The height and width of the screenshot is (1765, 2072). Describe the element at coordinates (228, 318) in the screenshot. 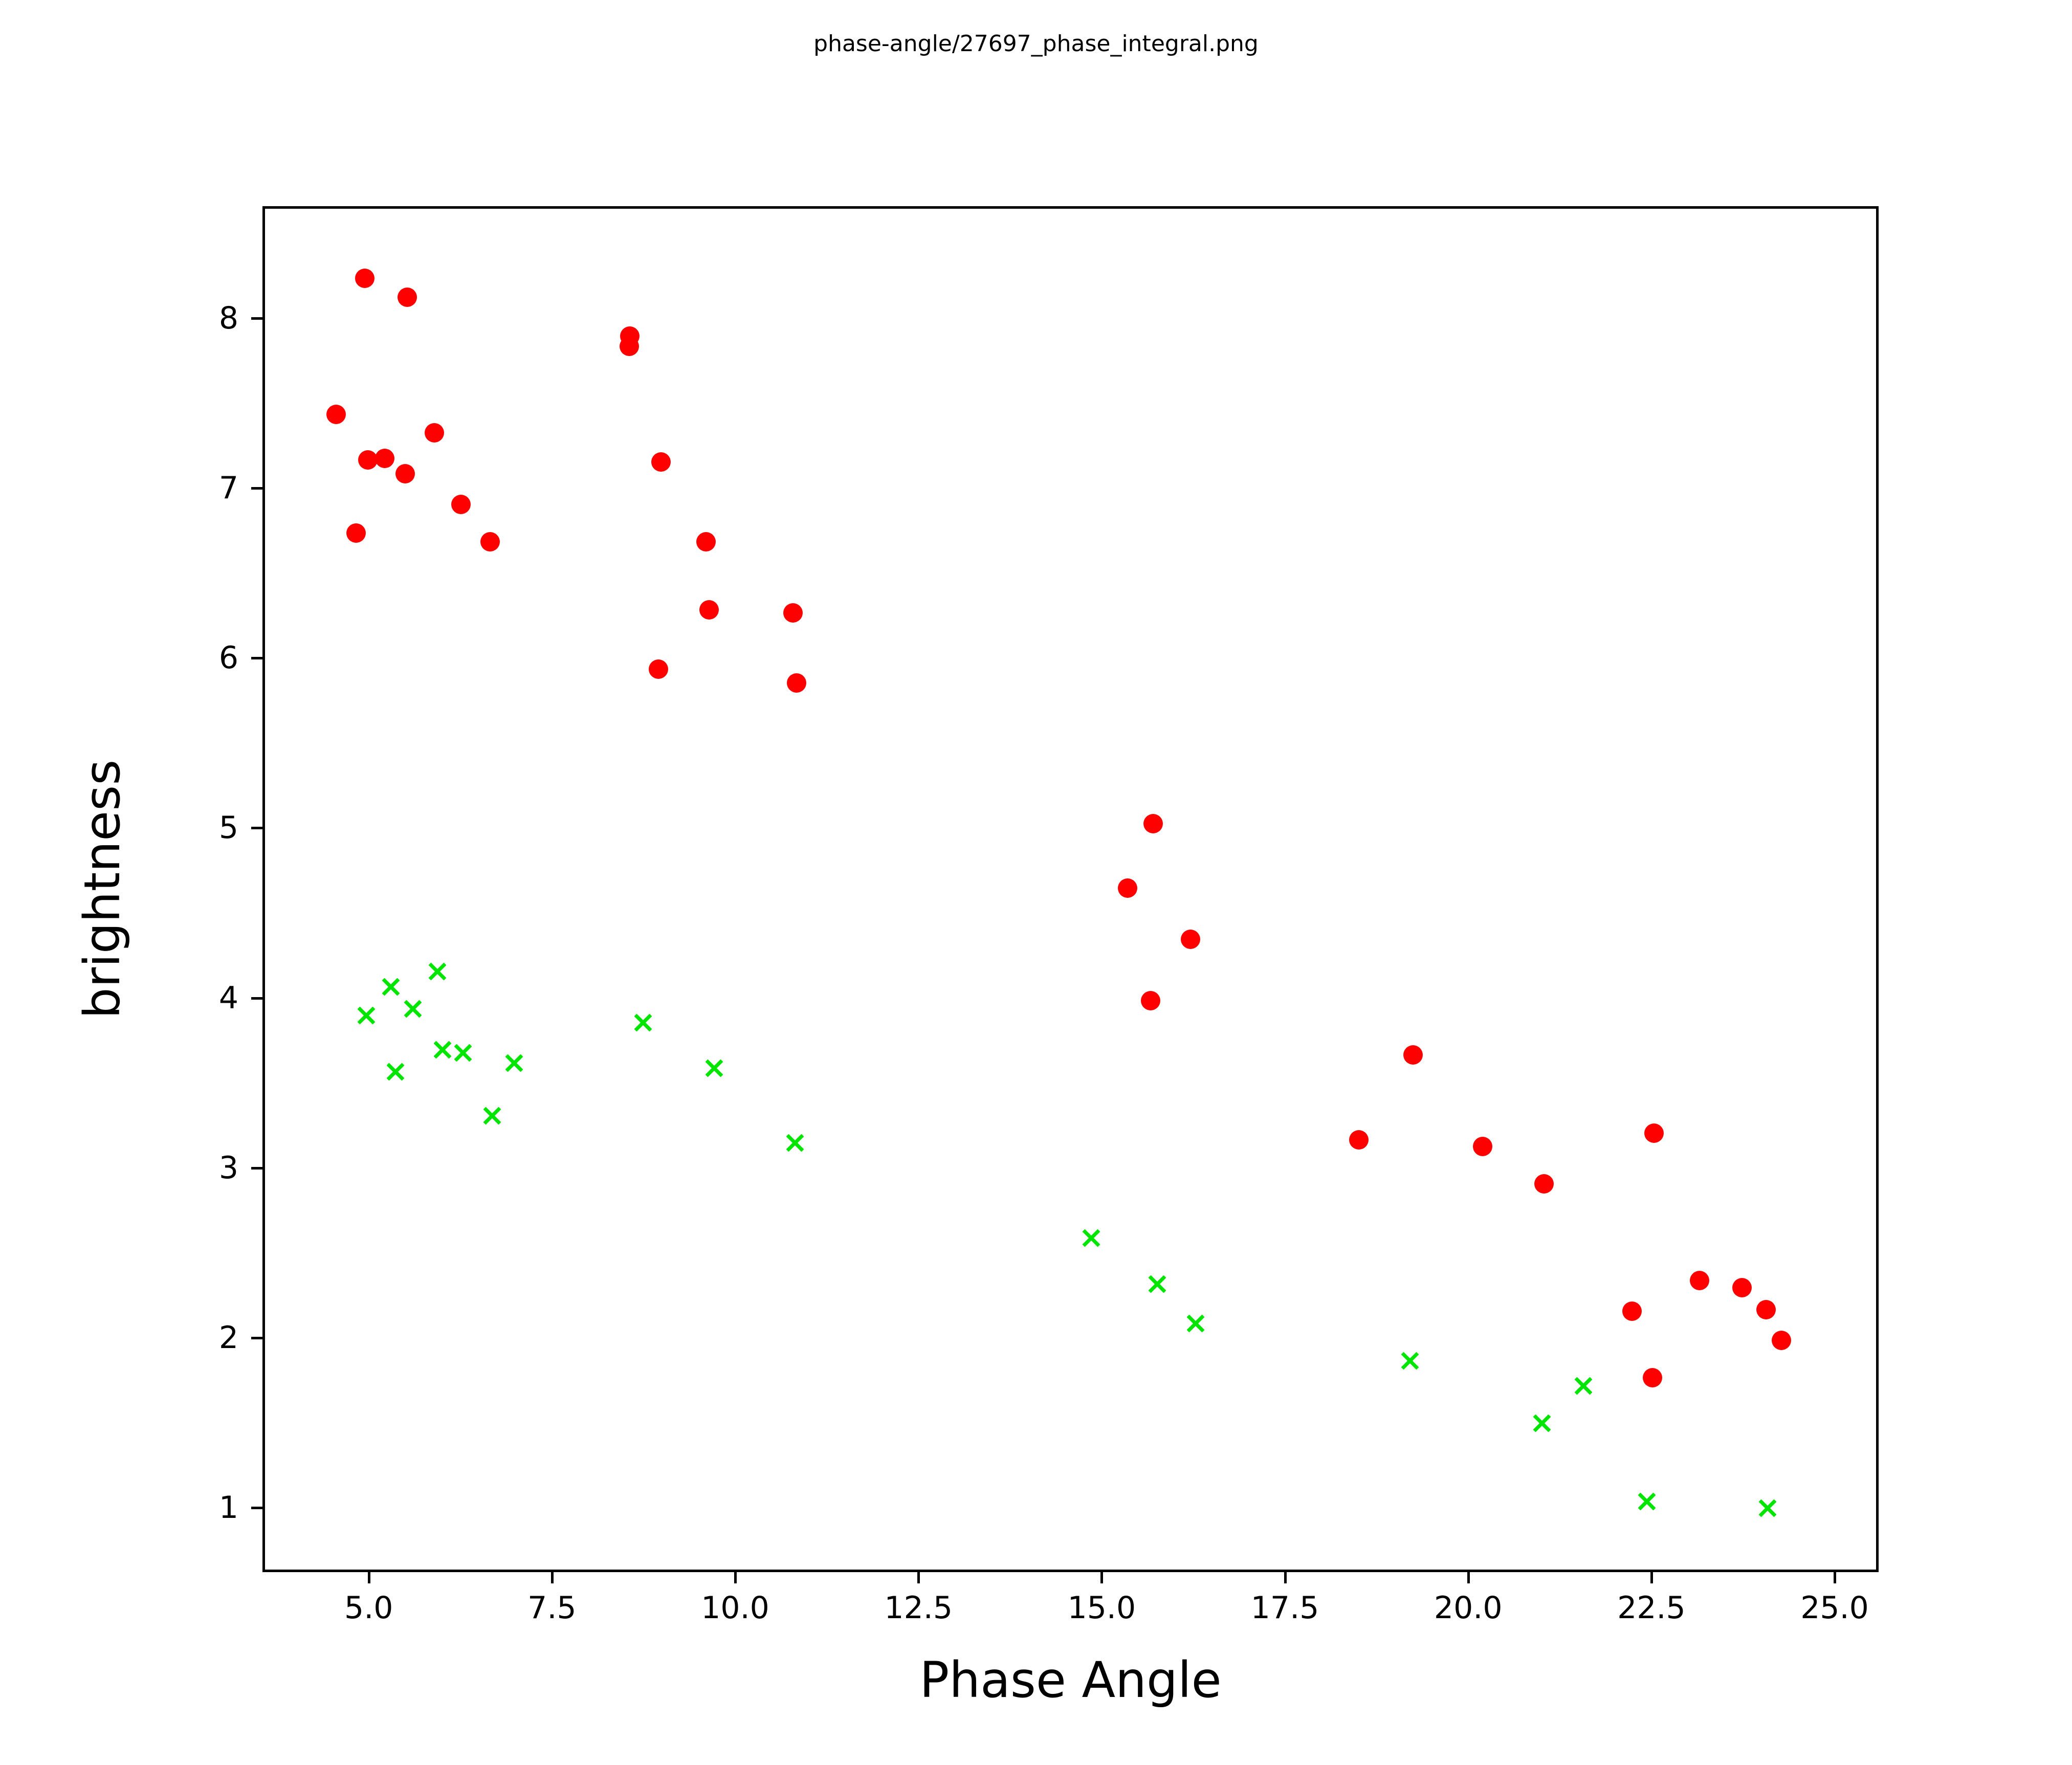

I see `y-tick-label: 8` at that location.